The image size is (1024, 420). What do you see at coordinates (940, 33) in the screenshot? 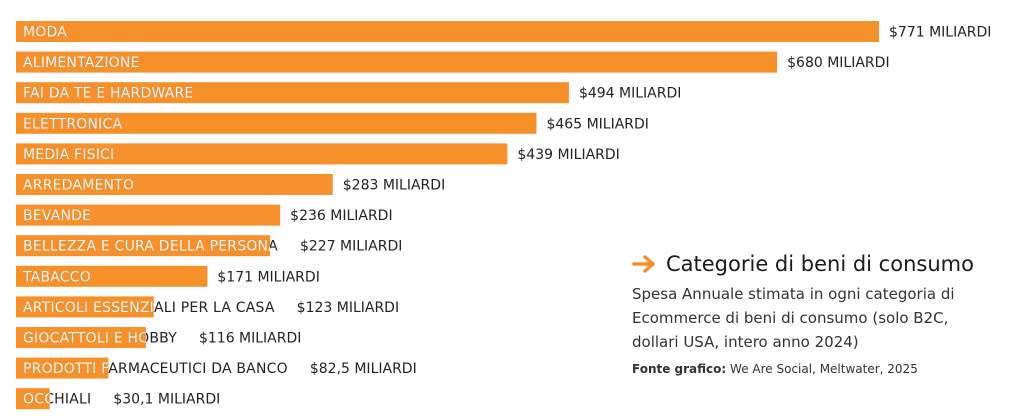
I see `value-label: $771 MILIARDI` at bounding box center [940, 33].